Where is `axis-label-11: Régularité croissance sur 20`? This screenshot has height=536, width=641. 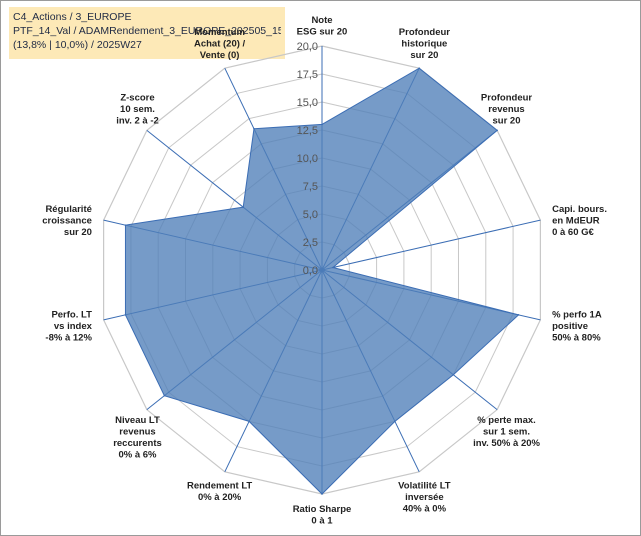 axis-label-11: Régularité croissance sur 20 is located at coordinates (67, 221).